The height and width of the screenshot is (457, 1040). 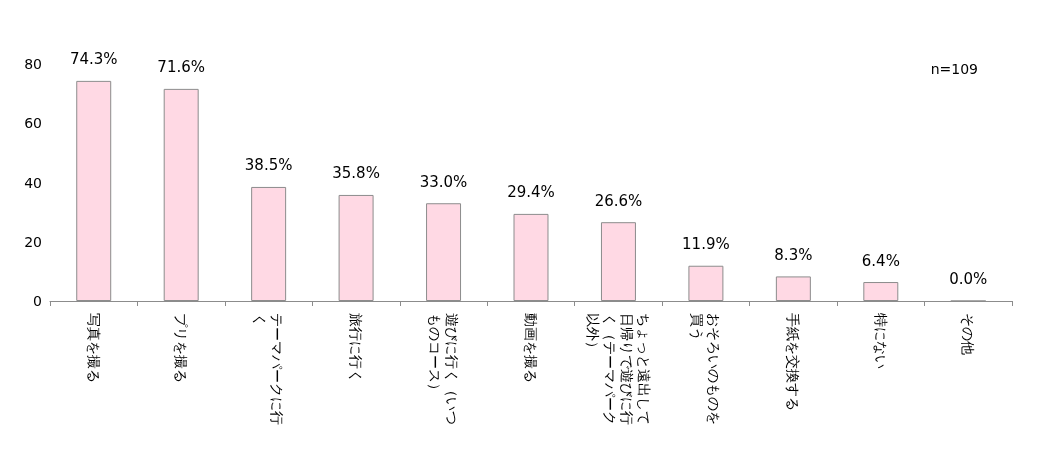 I want to click on x-tick-label: テーマパークに行く, so click(x=269, y=369).